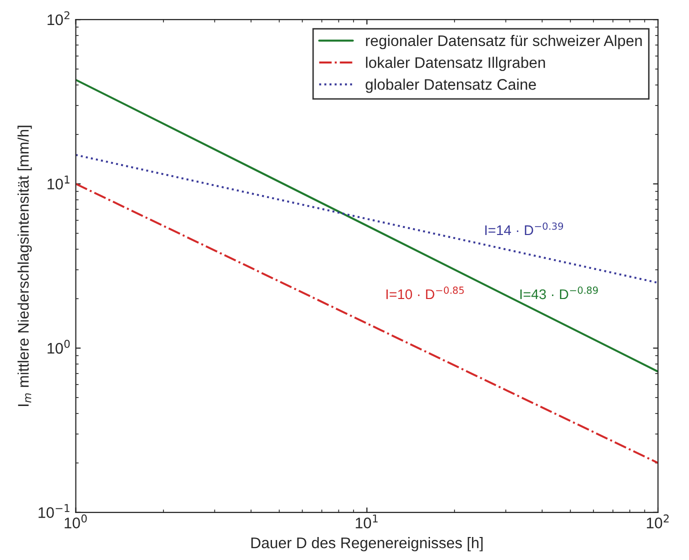 The image size is (689, 560). I want to click on legend-label: regionaler Datensatz für schweizer Alpen, so click(504, 42).